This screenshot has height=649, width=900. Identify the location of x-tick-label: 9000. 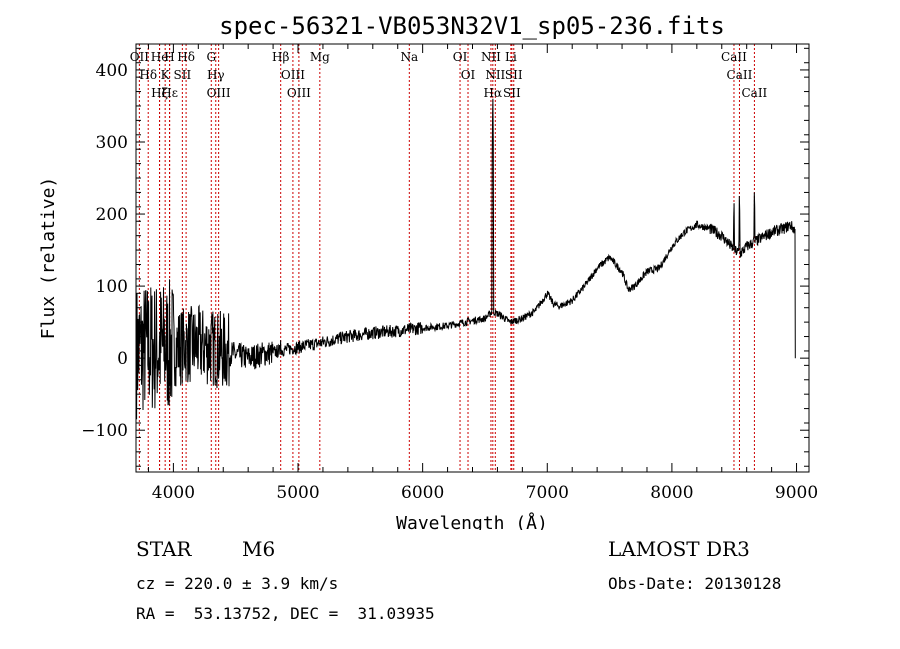
(796, 493).